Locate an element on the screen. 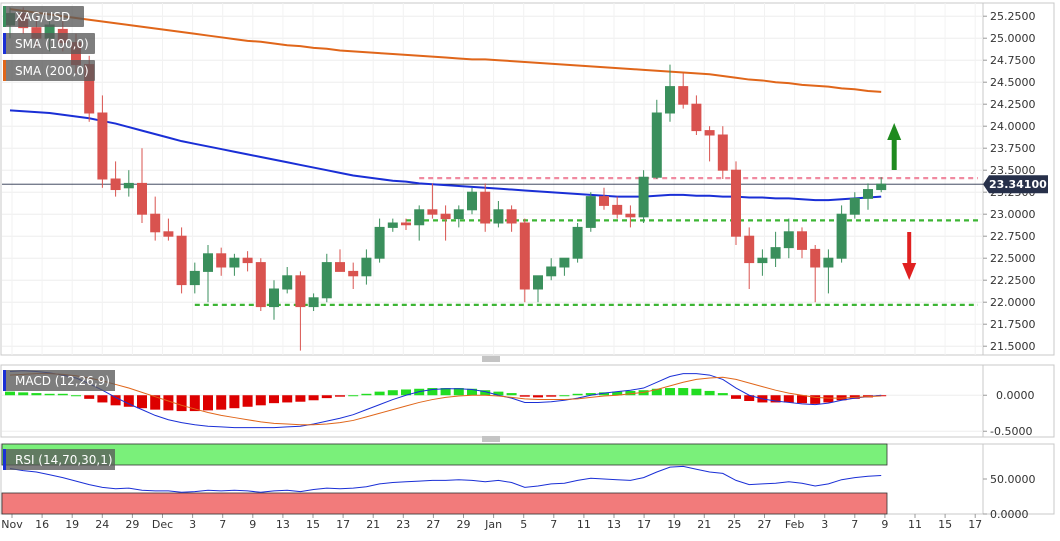 The height and width of the screenshot is (541, 1060). x-tick-label: 25 is located at coordinates (734, 524).